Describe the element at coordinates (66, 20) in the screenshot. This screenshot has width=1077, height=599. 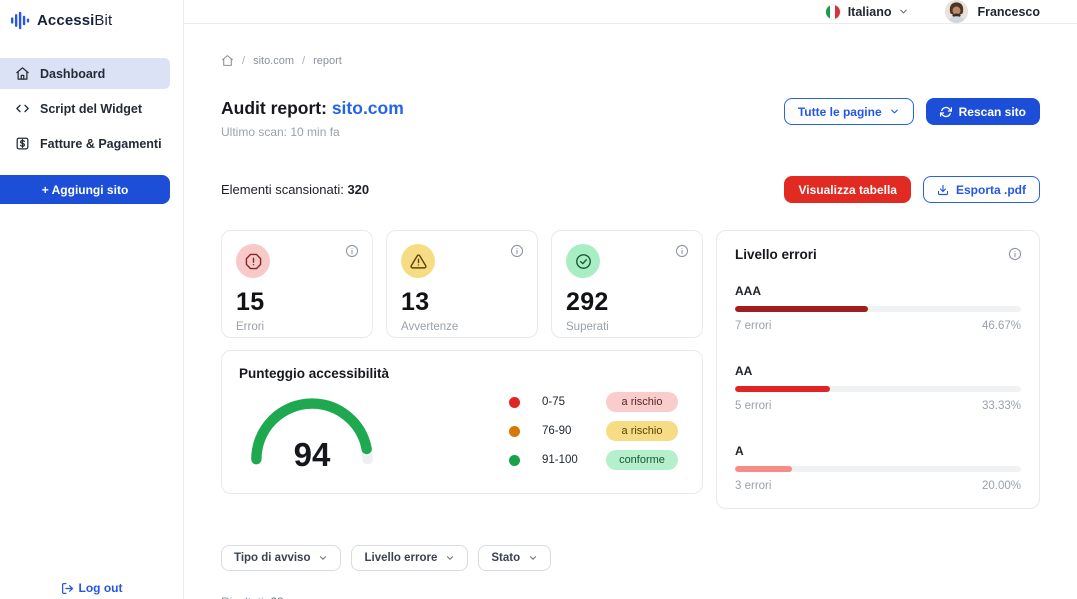
I see `brand-name-bold: Accessi` at that location.